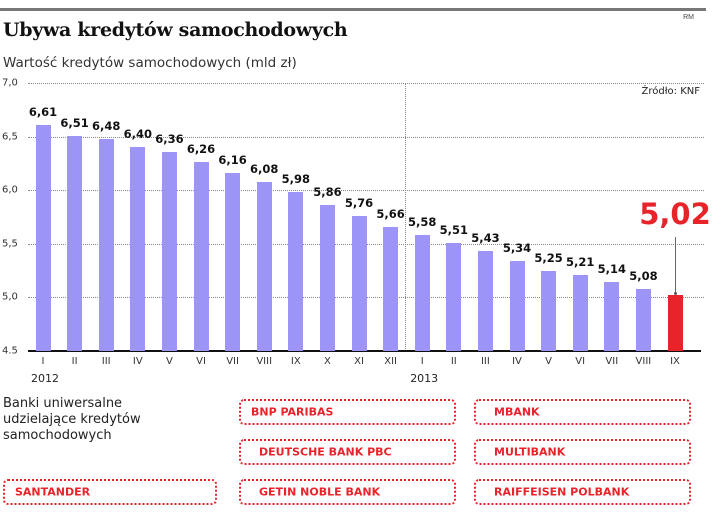 This screenshot has width=712, height=526. Describe the element at coordinates (548, 257) in the screenshot. I see `value-label: 5,25` at that location.